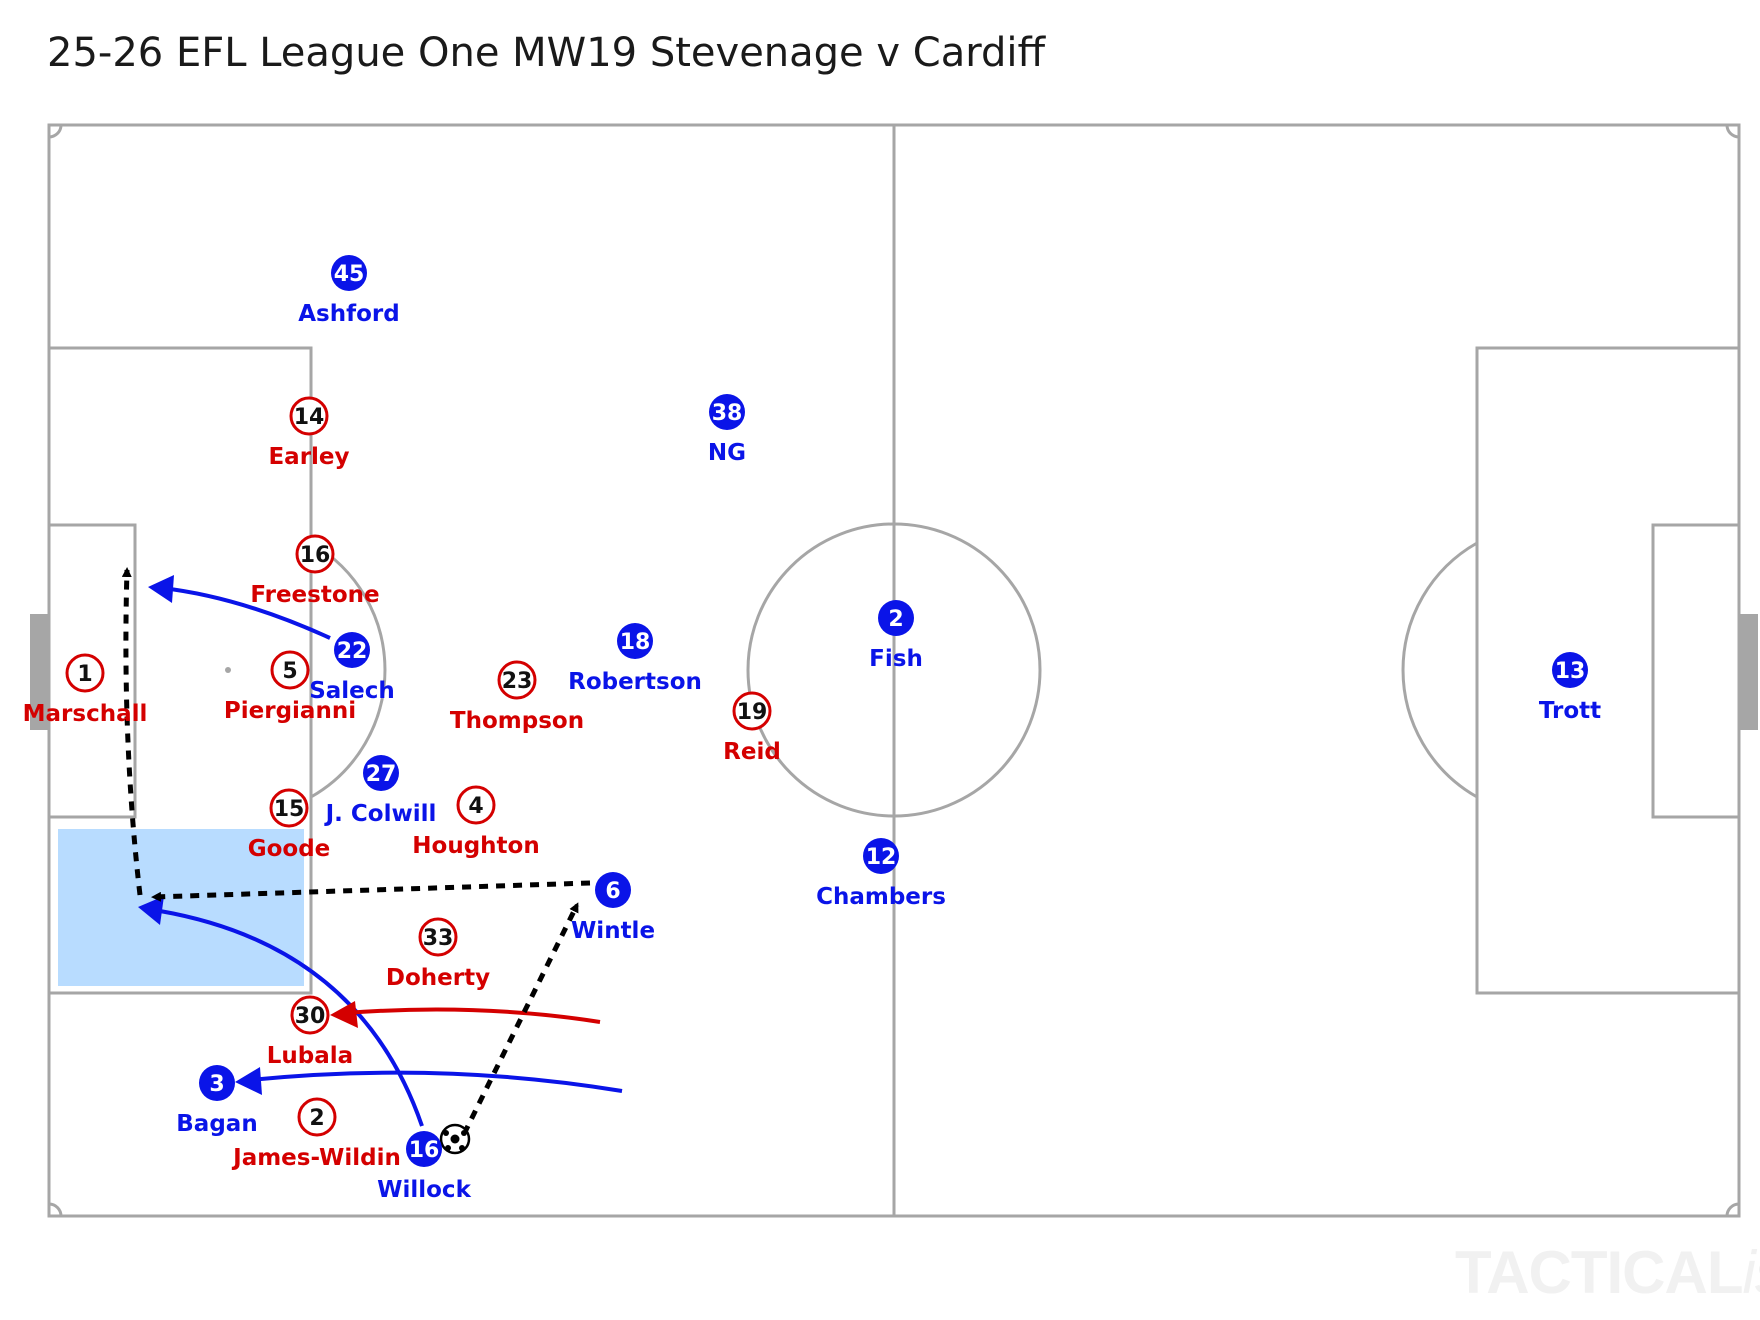  I want to click on player-doherty: 33 Doherty, so click(438, 954).